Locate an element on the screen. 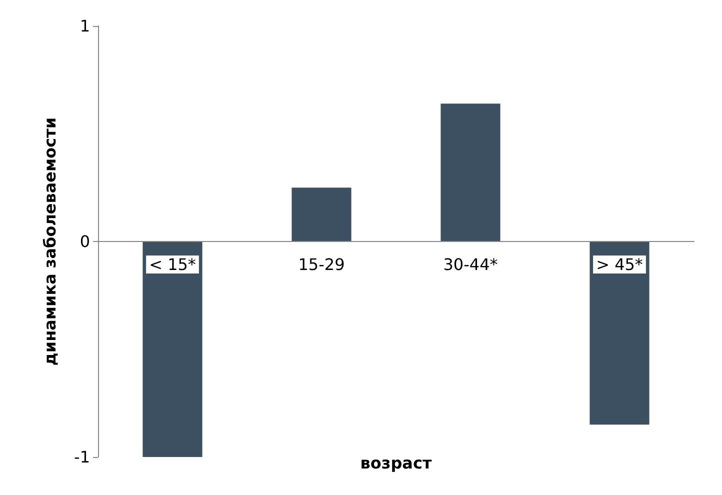 This screenshot has width=722, height=495. x-tick-label: < 15* is located at coordinates (172, 264).